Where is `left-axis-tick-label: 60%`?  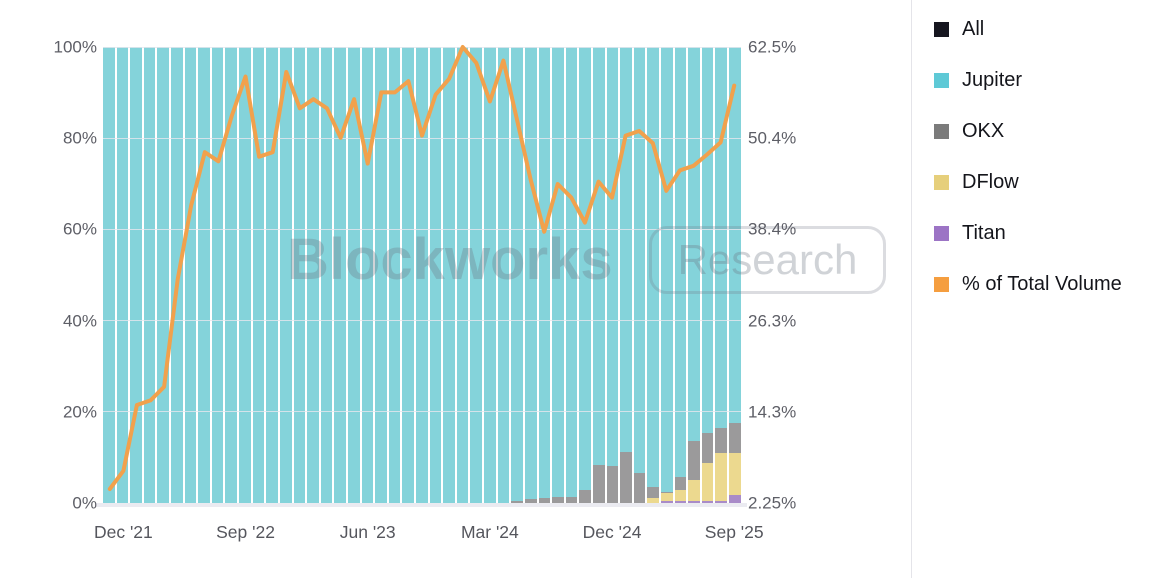 left-axis-tick-label: 60% is located at coordinates (79, 229).